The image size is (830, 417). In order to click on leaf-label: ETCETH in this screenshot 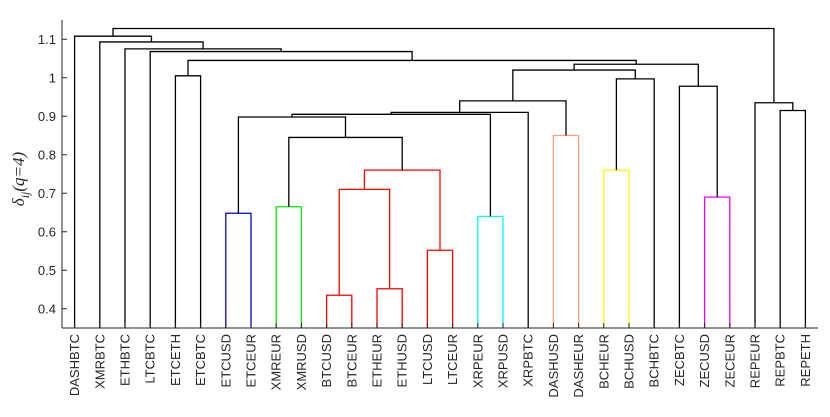, I will do `click(175, 360)`.